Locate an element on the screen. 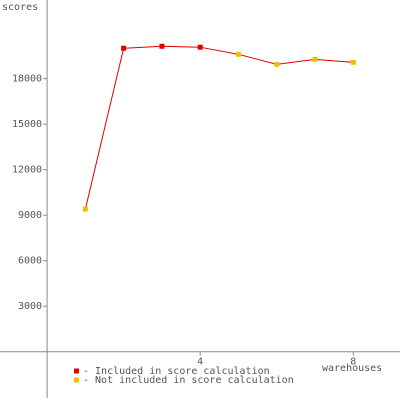 The image size is (400, 400). y-axis-label: scores is located at coordinates (20, 7).